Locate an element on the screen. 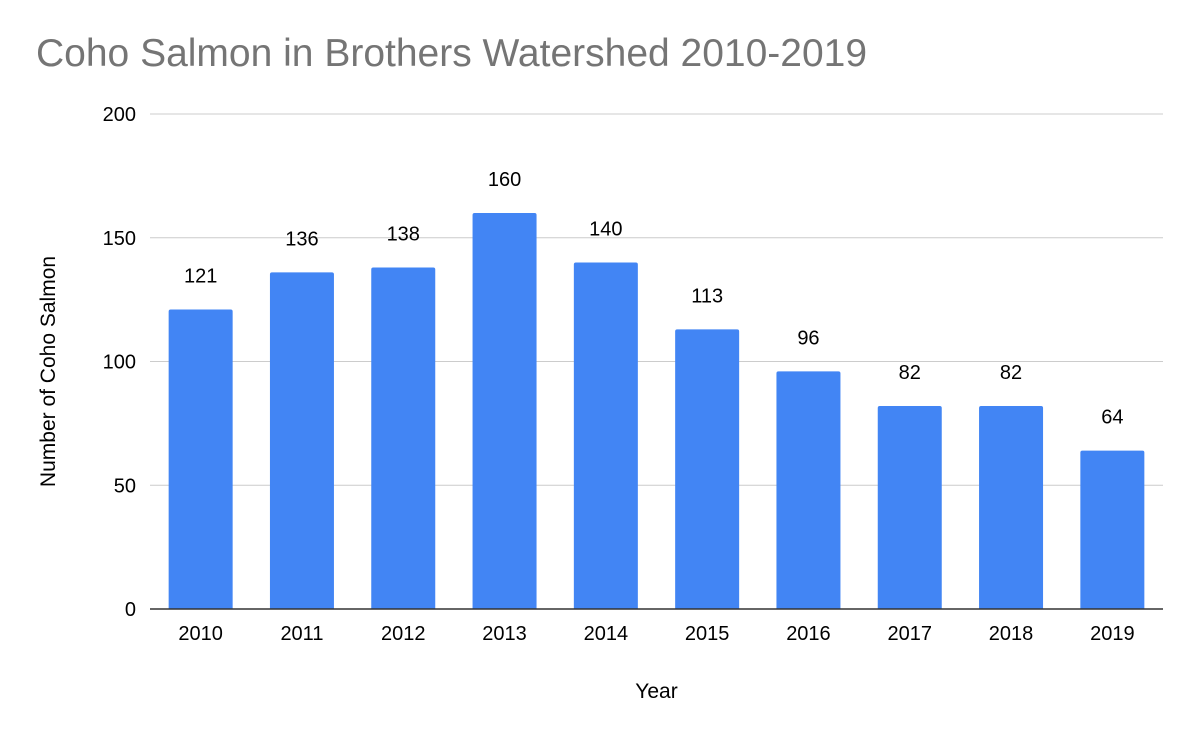 The height and width of the screenshot is (742, 1200). y-tick-label: 50 is located at coordinates (125, 486).